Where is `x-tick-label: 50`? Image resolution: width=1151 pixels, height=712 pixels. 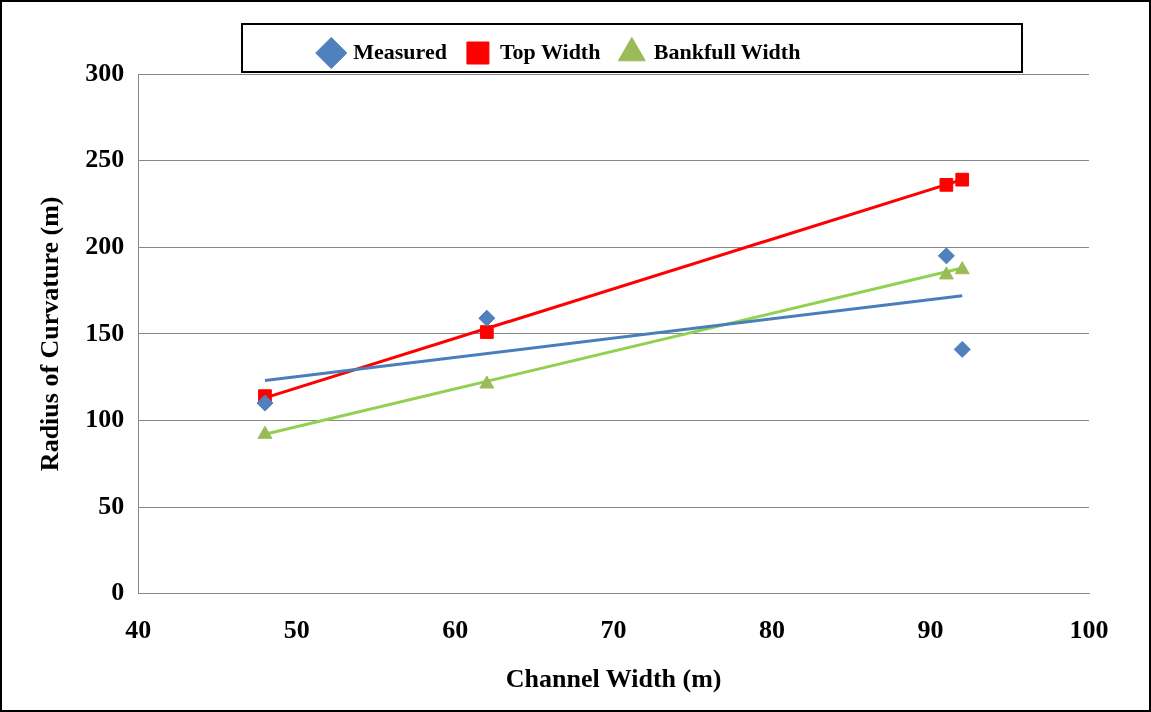 x-tick-label: 50 is located at coordinates (296, 629).